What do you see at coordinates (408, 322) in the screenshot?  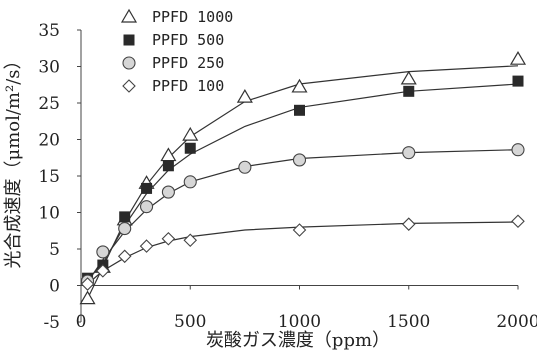 I see `x-tick-label: 1500` at bounding box center [408, 322].